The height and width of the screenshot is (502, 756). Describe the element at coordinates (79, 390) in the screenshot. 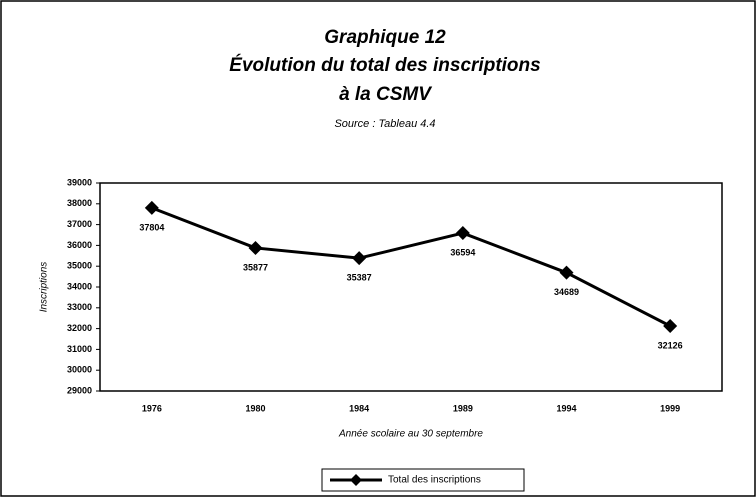

I see `y-tick-label: 29000` at that location.